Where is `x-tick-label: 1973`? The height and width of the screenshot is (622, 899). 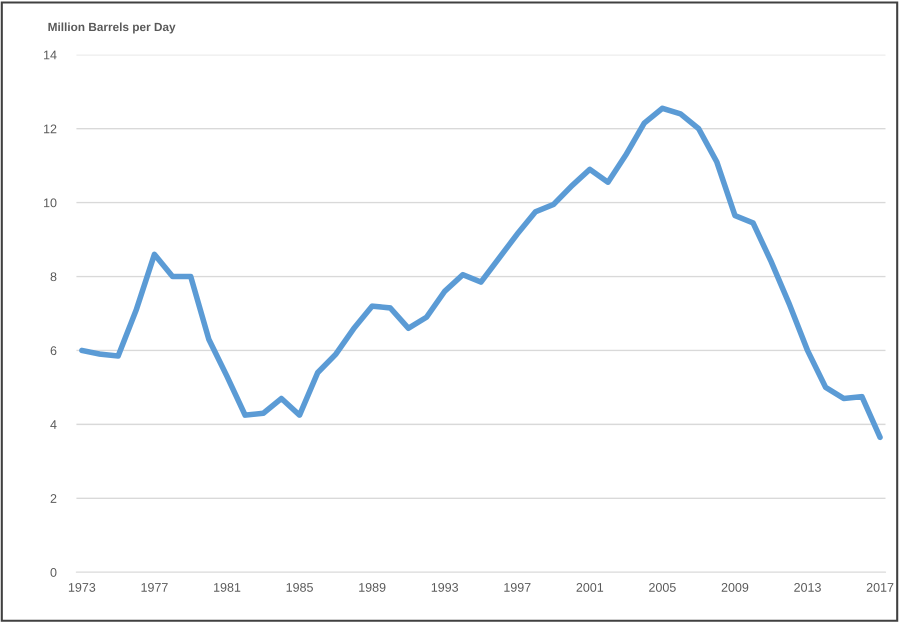
x-tick-label: 1973 is located at coordinates (82, 587).